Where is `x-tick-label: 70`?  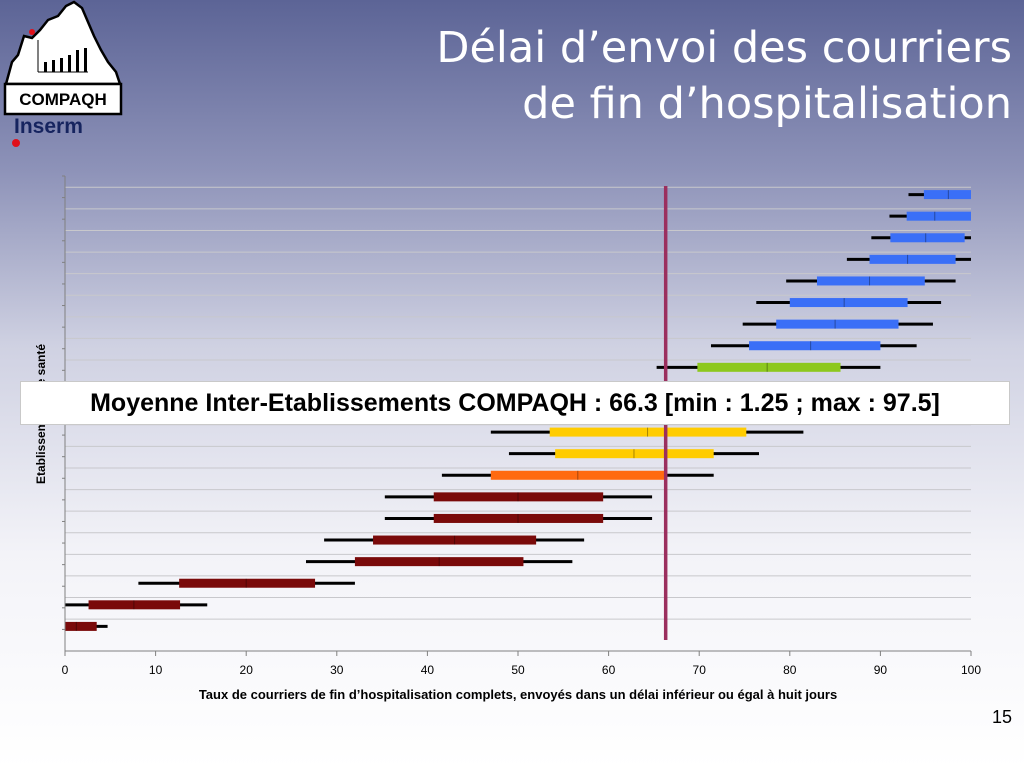 x-tick-label: 70 is located at coordinates (700, 670).